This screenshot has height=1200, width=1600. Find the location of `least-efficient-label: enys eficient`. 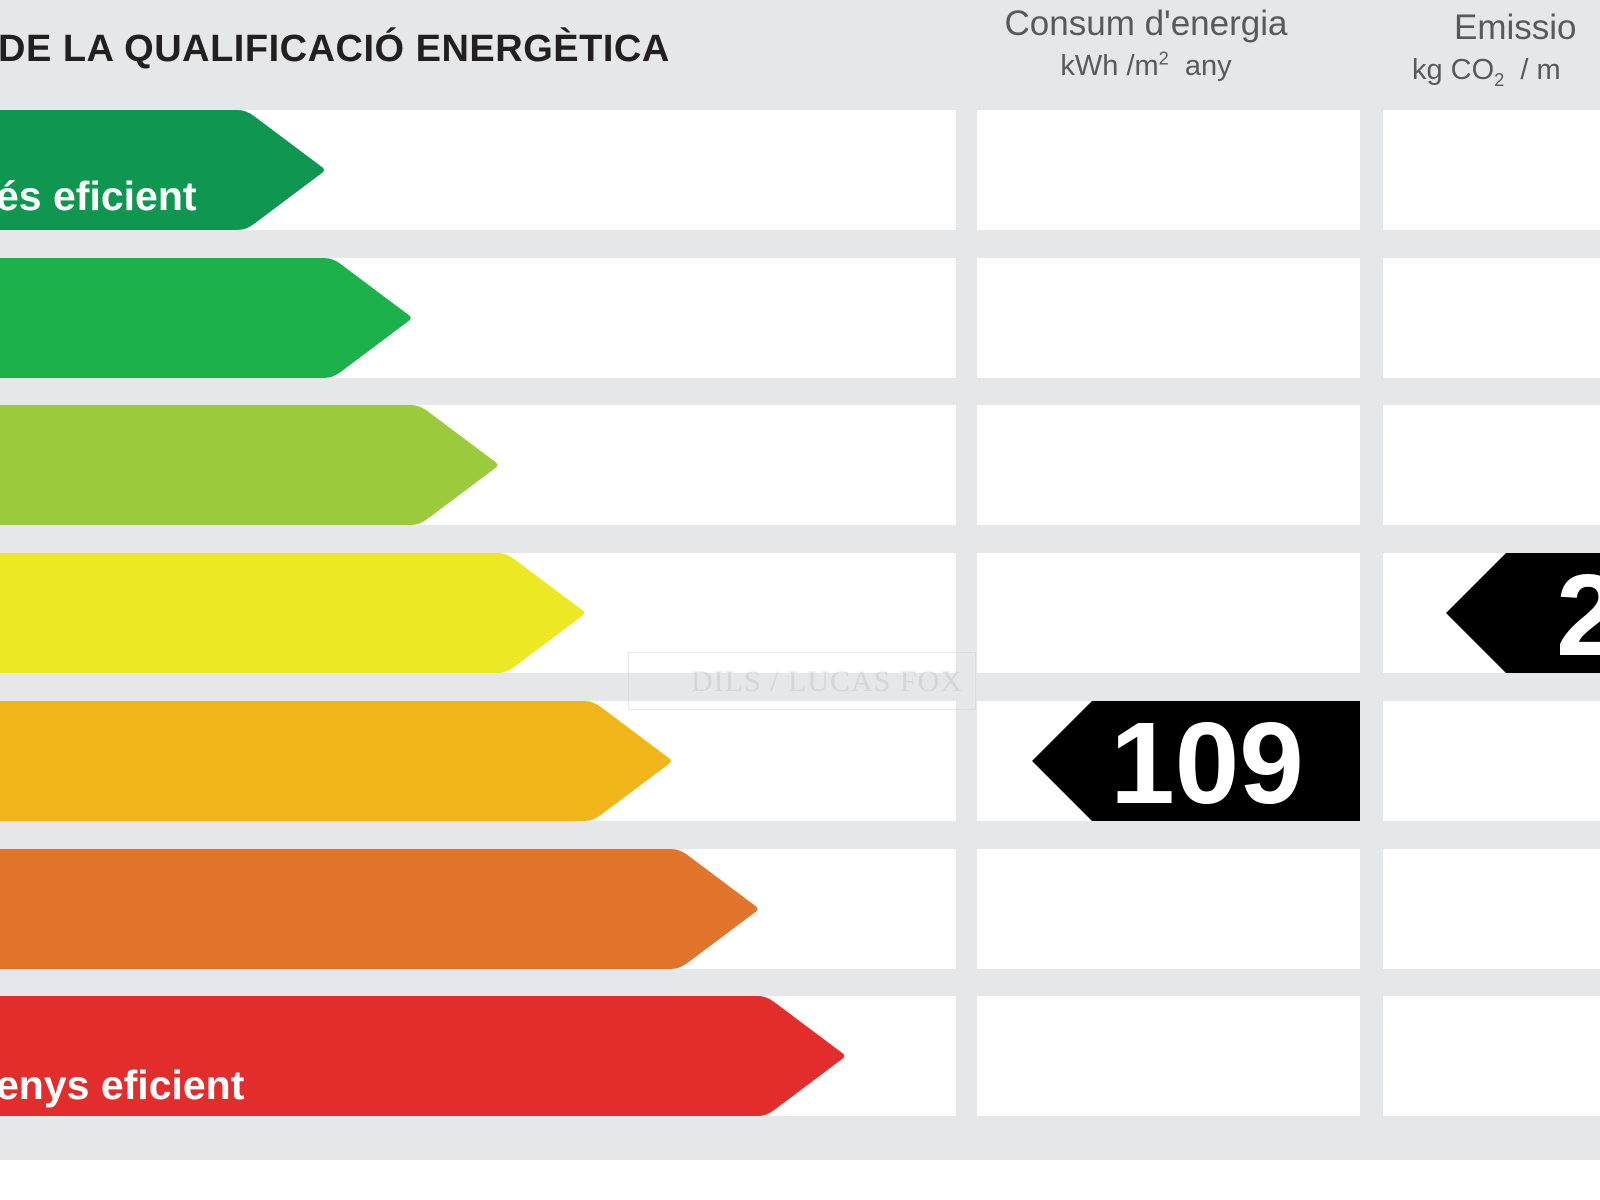

least-efficient-label: enys eficient is located at coordinates (122, 1085).